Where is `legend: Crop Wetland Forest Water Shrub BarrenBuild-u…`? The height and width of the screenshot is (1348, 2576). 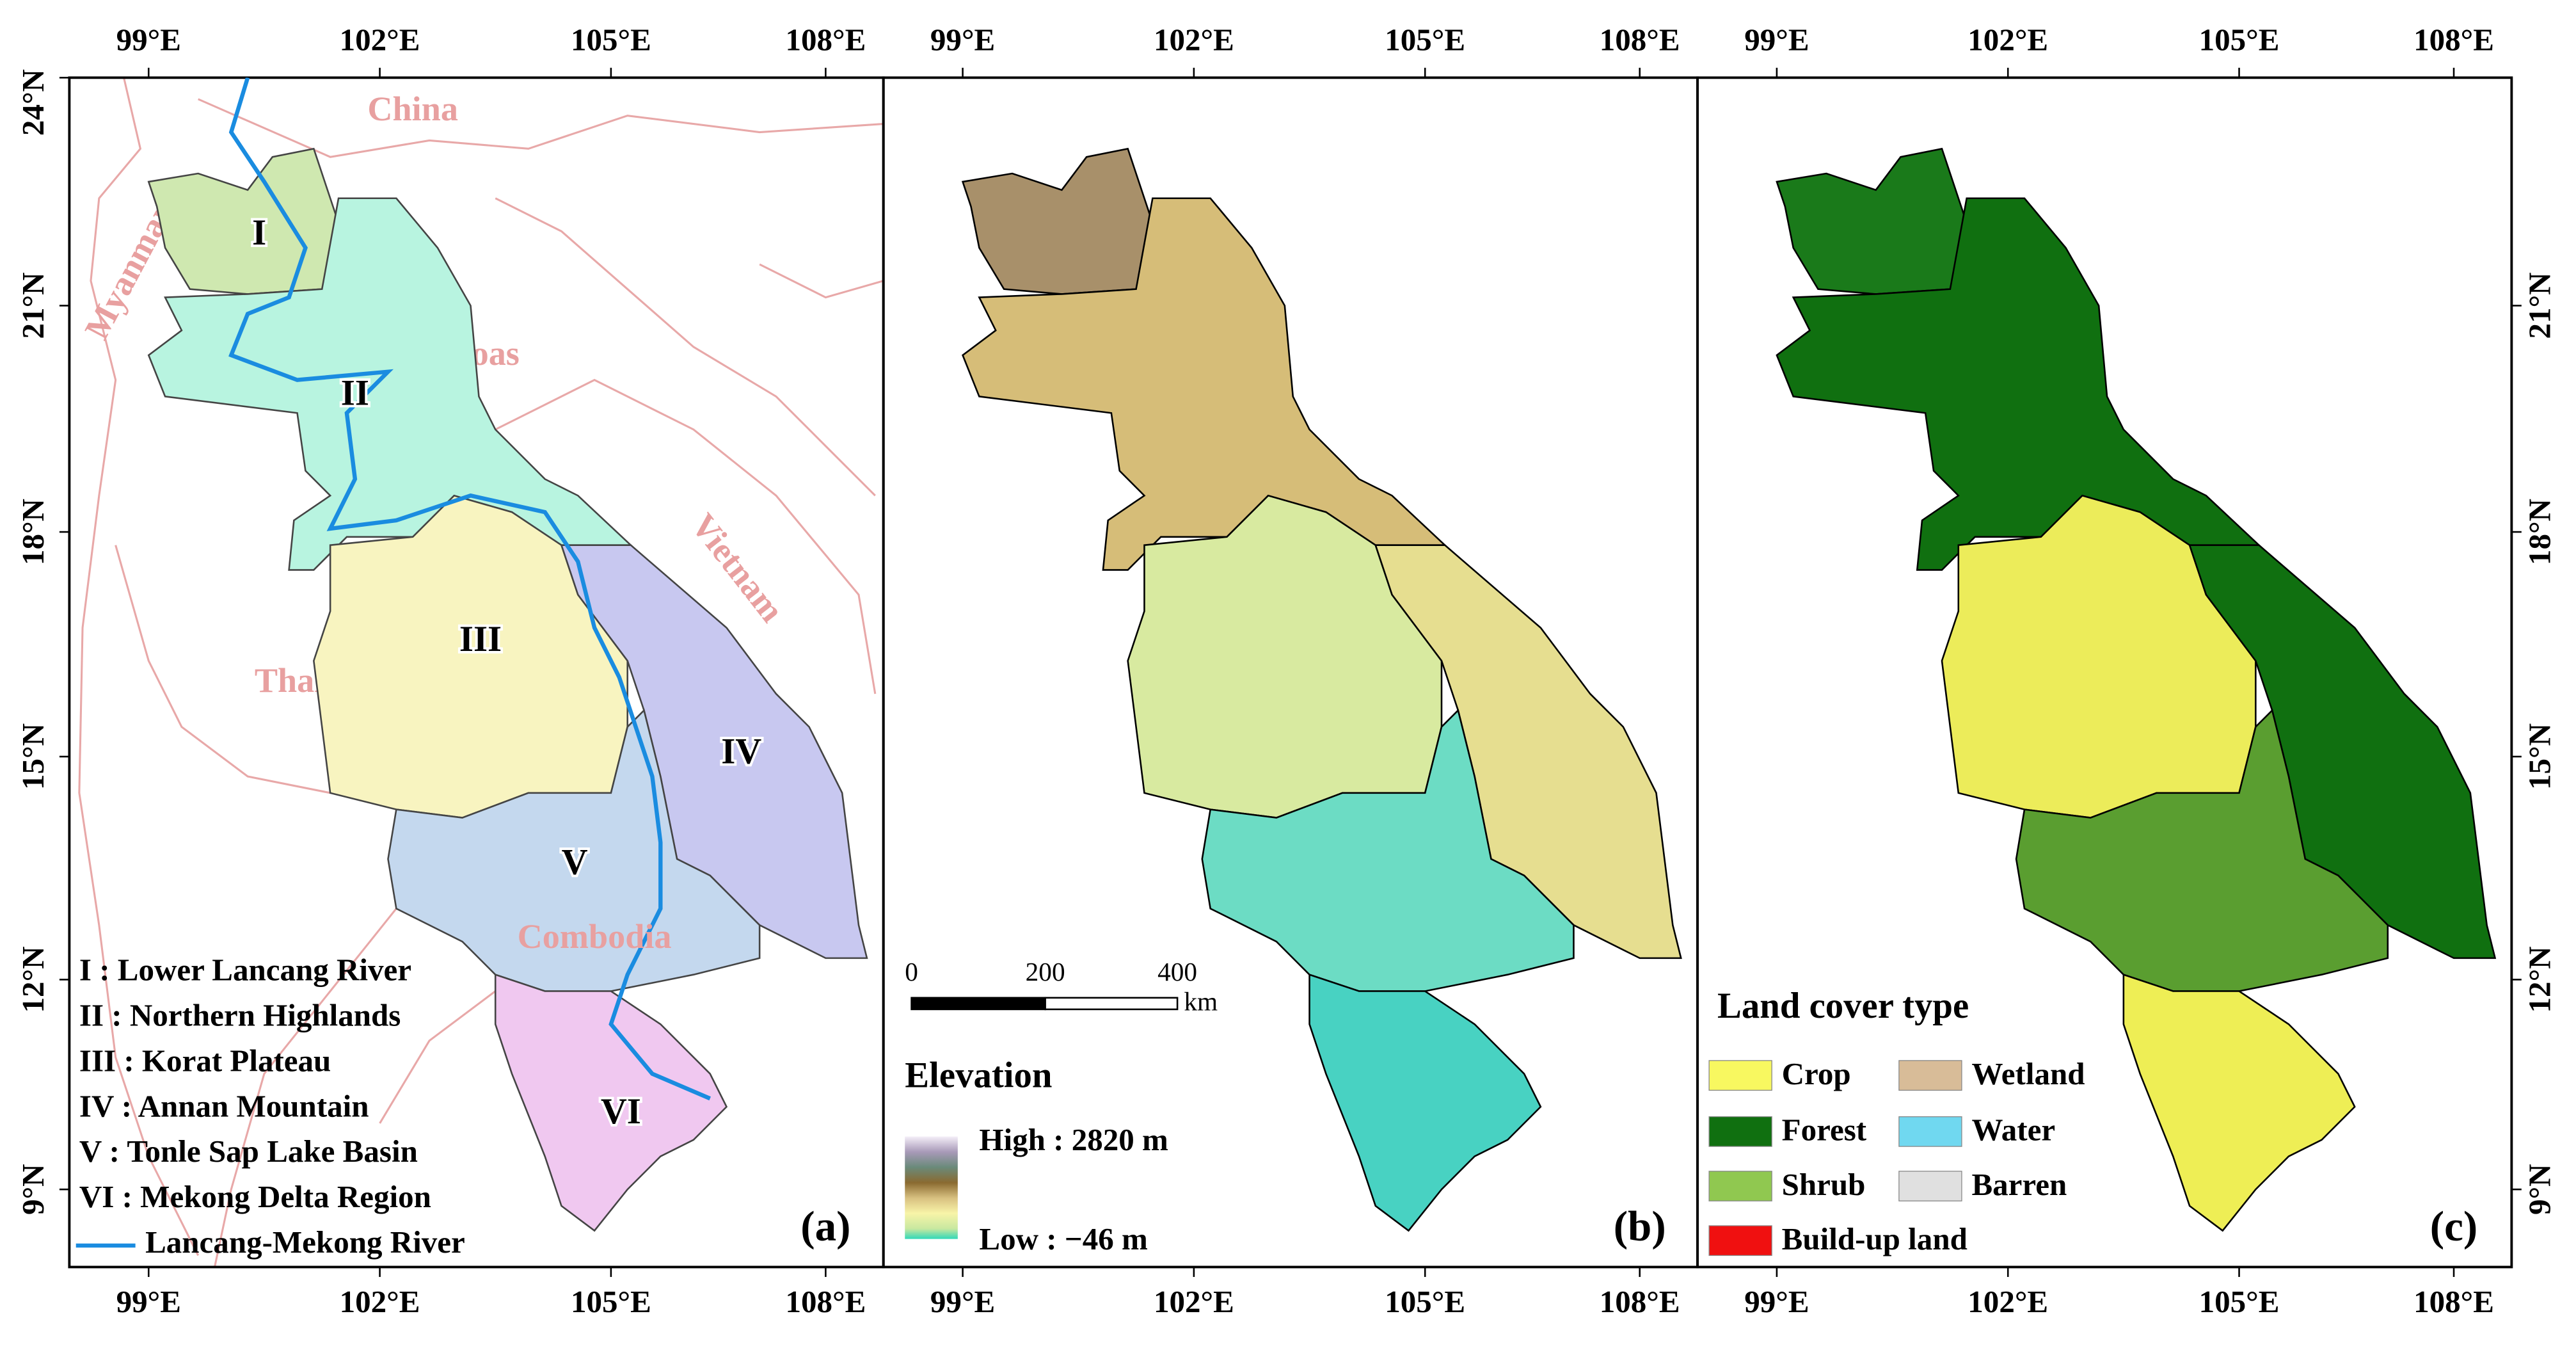
legend: Crop Wetland Forest Water Shrub BarrenBuild-u… is located at coordinates (1897, 1156).